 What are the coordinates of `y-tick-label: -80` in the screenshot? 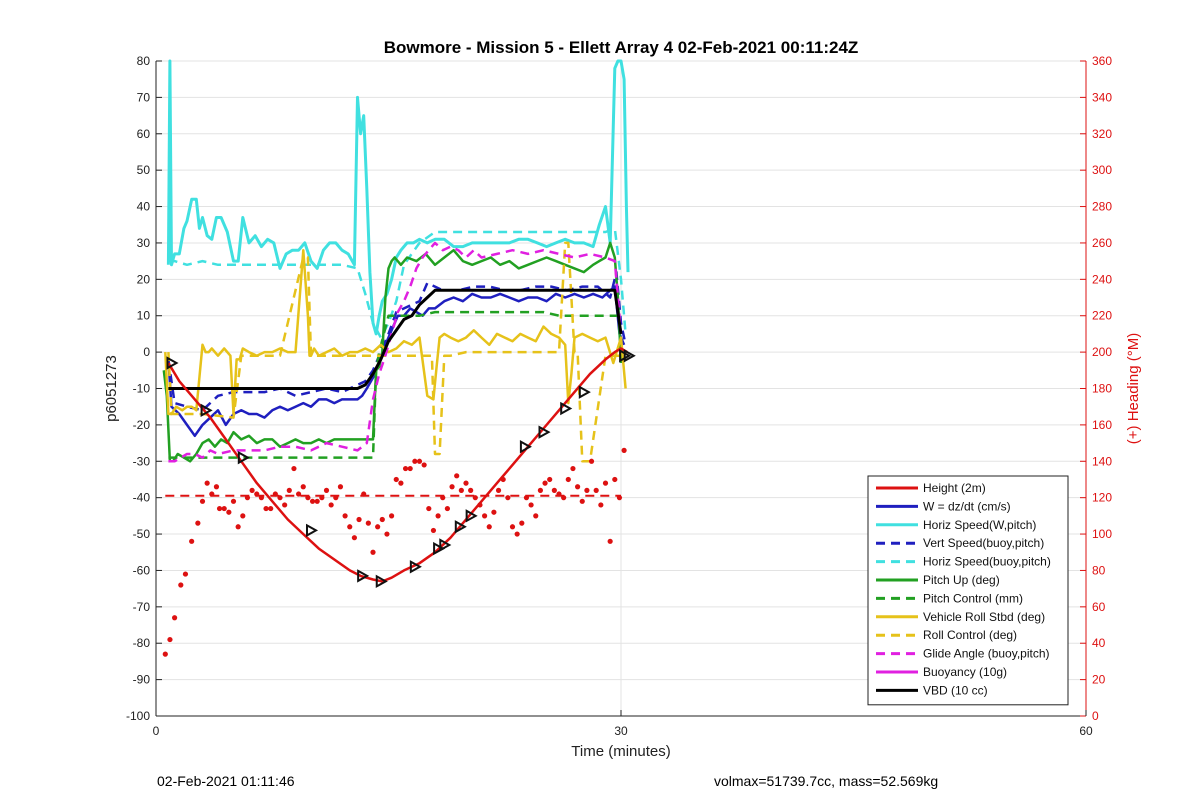 It's located at (142, 643).